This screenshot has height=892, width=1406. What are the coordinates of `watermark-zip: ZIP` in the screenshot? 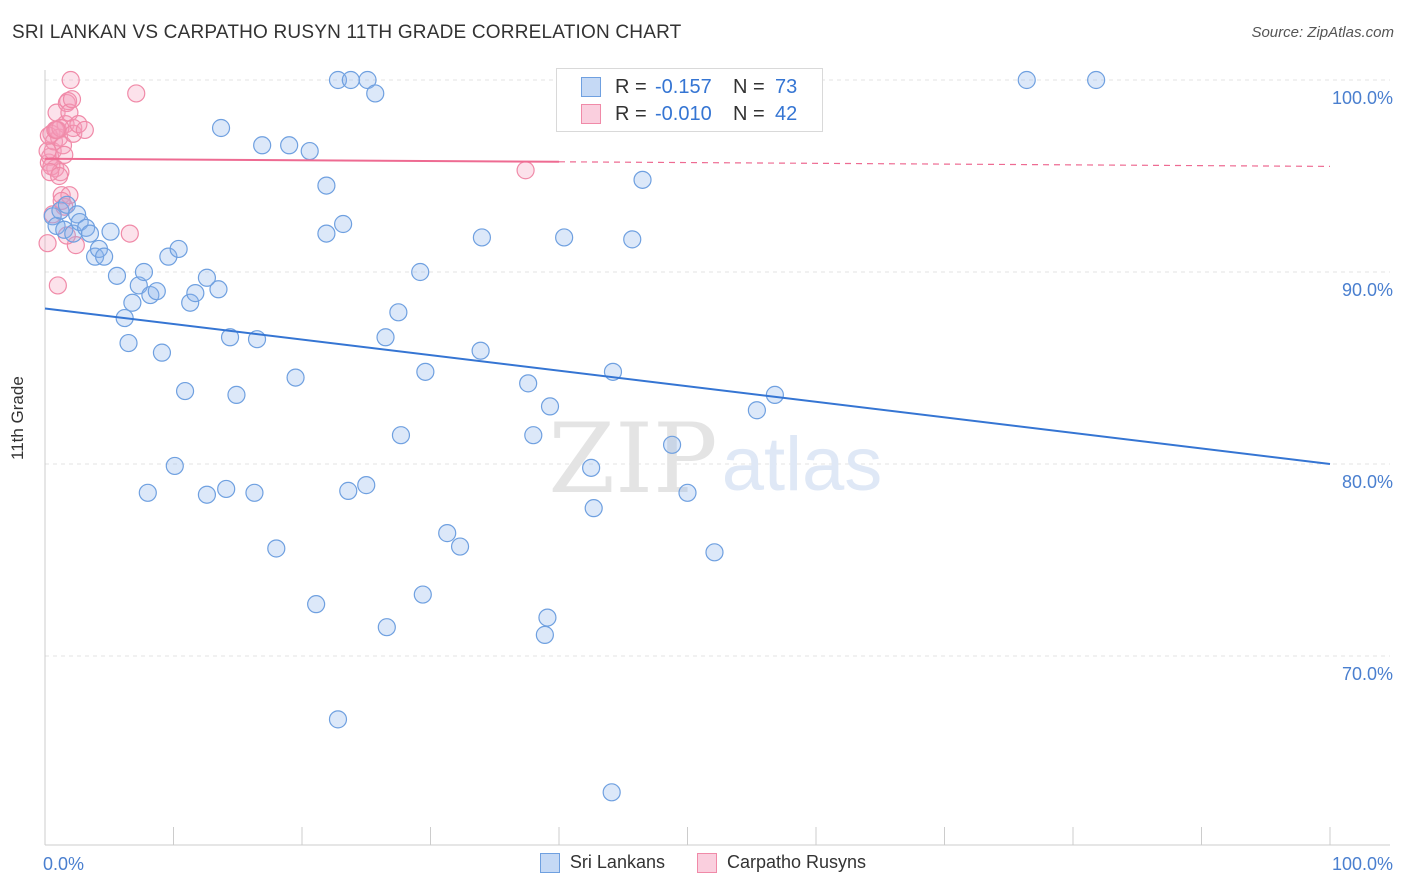 It's located at (632, 459).